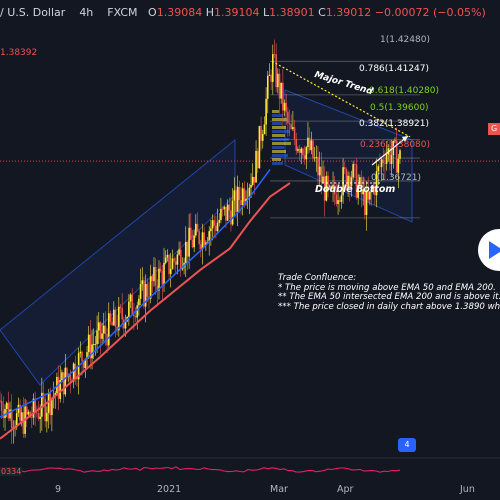 Image resolution: width=500 pixels, height=500 pixels. Describe the element at coordinates (317, 278) in the screenshot. I see `confluence-title: Trade Confluence:` at that location.